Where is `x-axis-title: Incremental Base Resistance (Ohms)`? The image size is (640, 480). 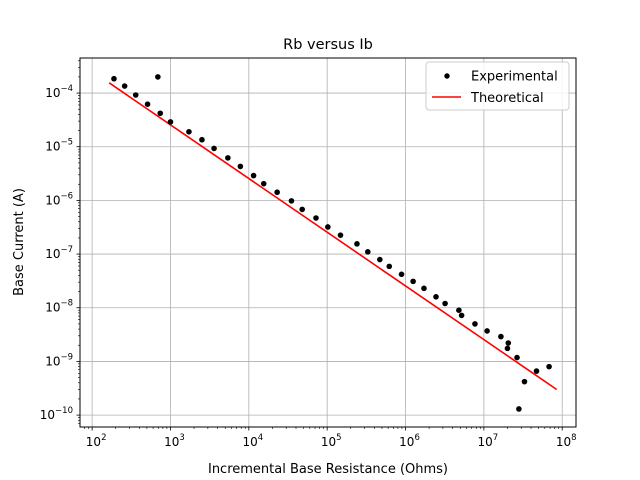 x-axis-title: Incremental Base Resistance (Ohms) is located at coordinates (328, 469).